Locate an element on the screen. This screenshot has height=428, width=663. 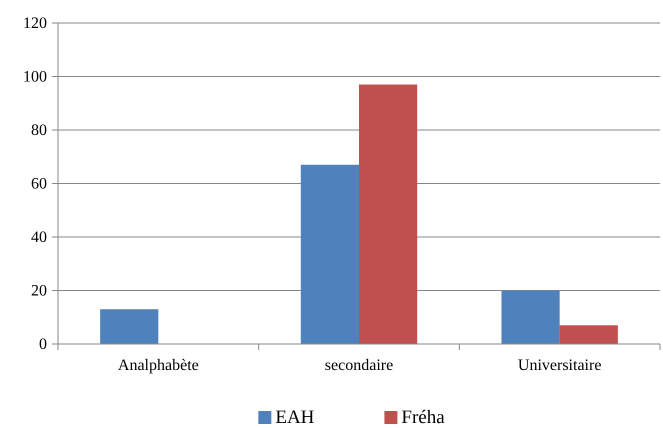
y-tick-label: 0 is located at coordinates (43, 345).